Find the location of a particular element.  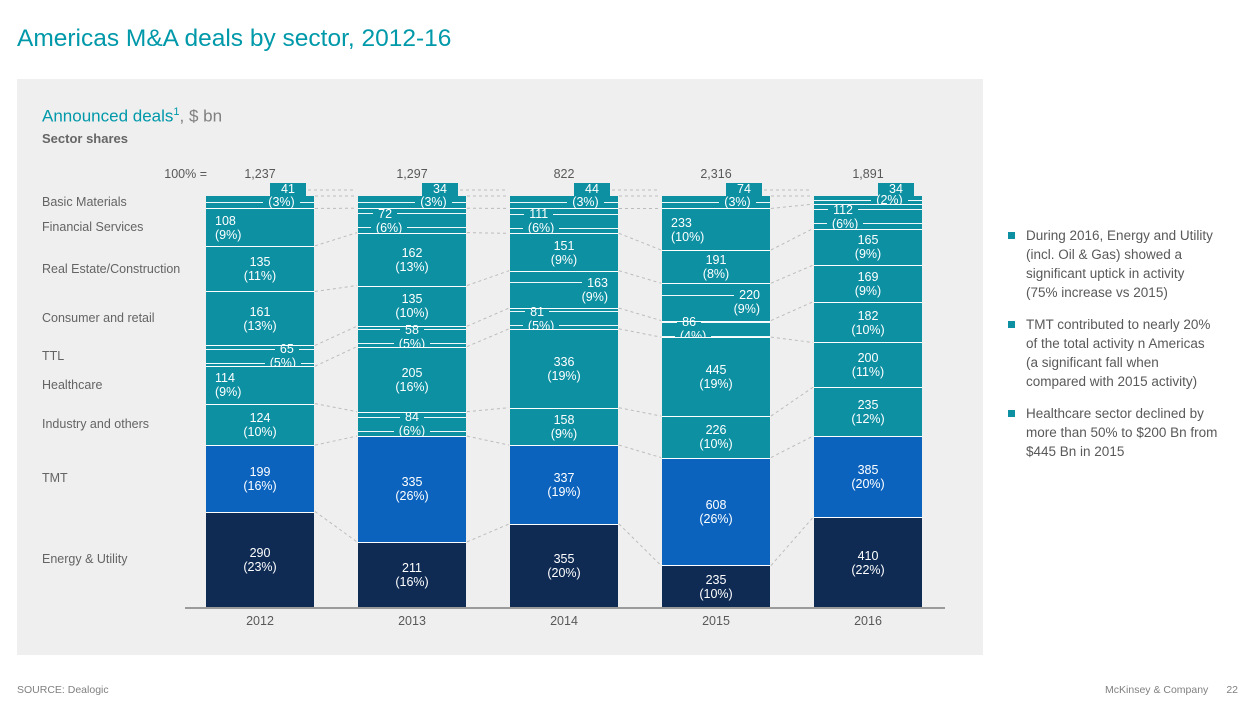

bar-2016-seg-basic-materials: (2%) is located at coordinates (868, 200).